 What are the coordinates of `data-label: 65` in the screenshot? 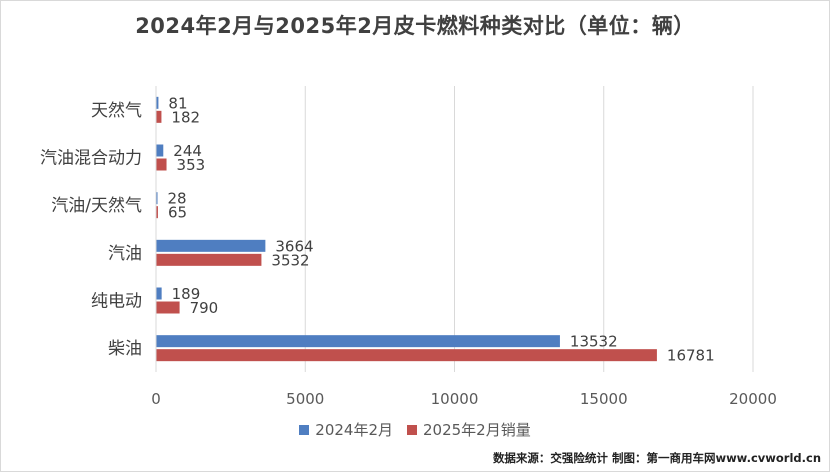 It's located at (177, 213).